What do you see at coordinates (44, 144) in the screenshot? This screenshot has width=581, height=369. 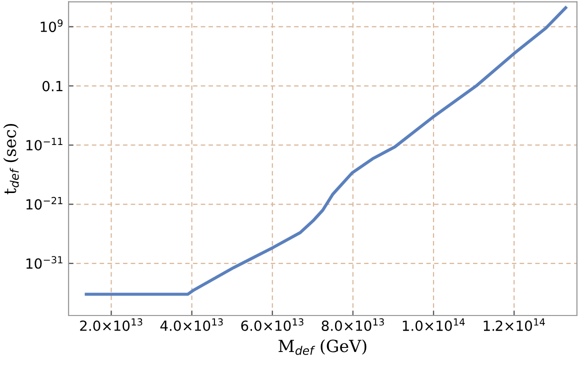 I see `y-tick-label: 10$^{−11}$` at bounding box center [44, 144].